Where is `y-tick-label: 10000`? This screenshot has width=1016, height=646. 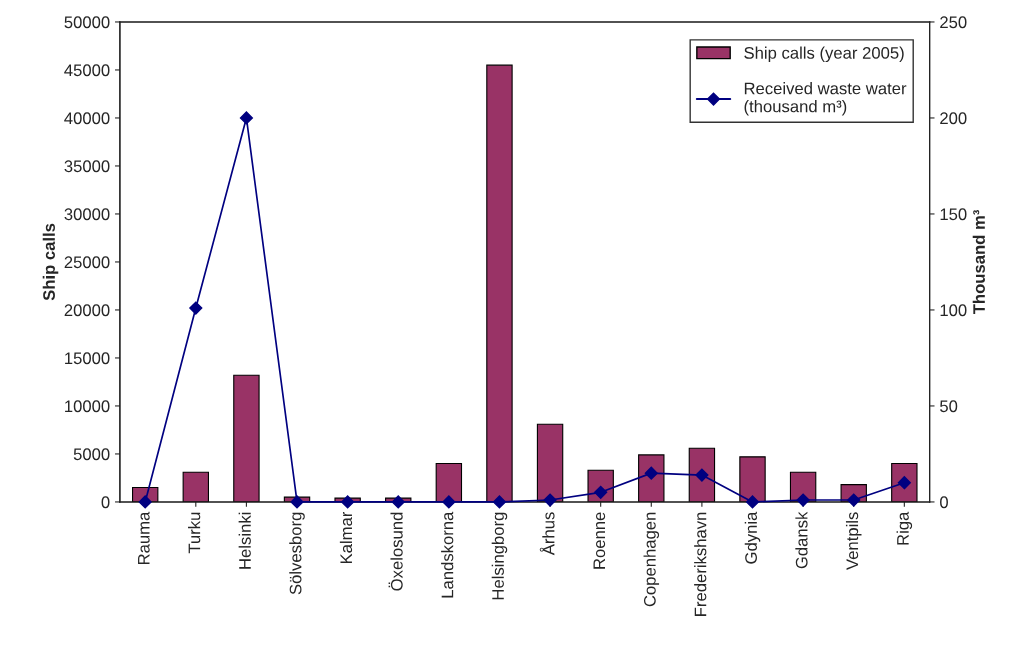
y-tick-label: 10000 is located at coordinates (87, 406).